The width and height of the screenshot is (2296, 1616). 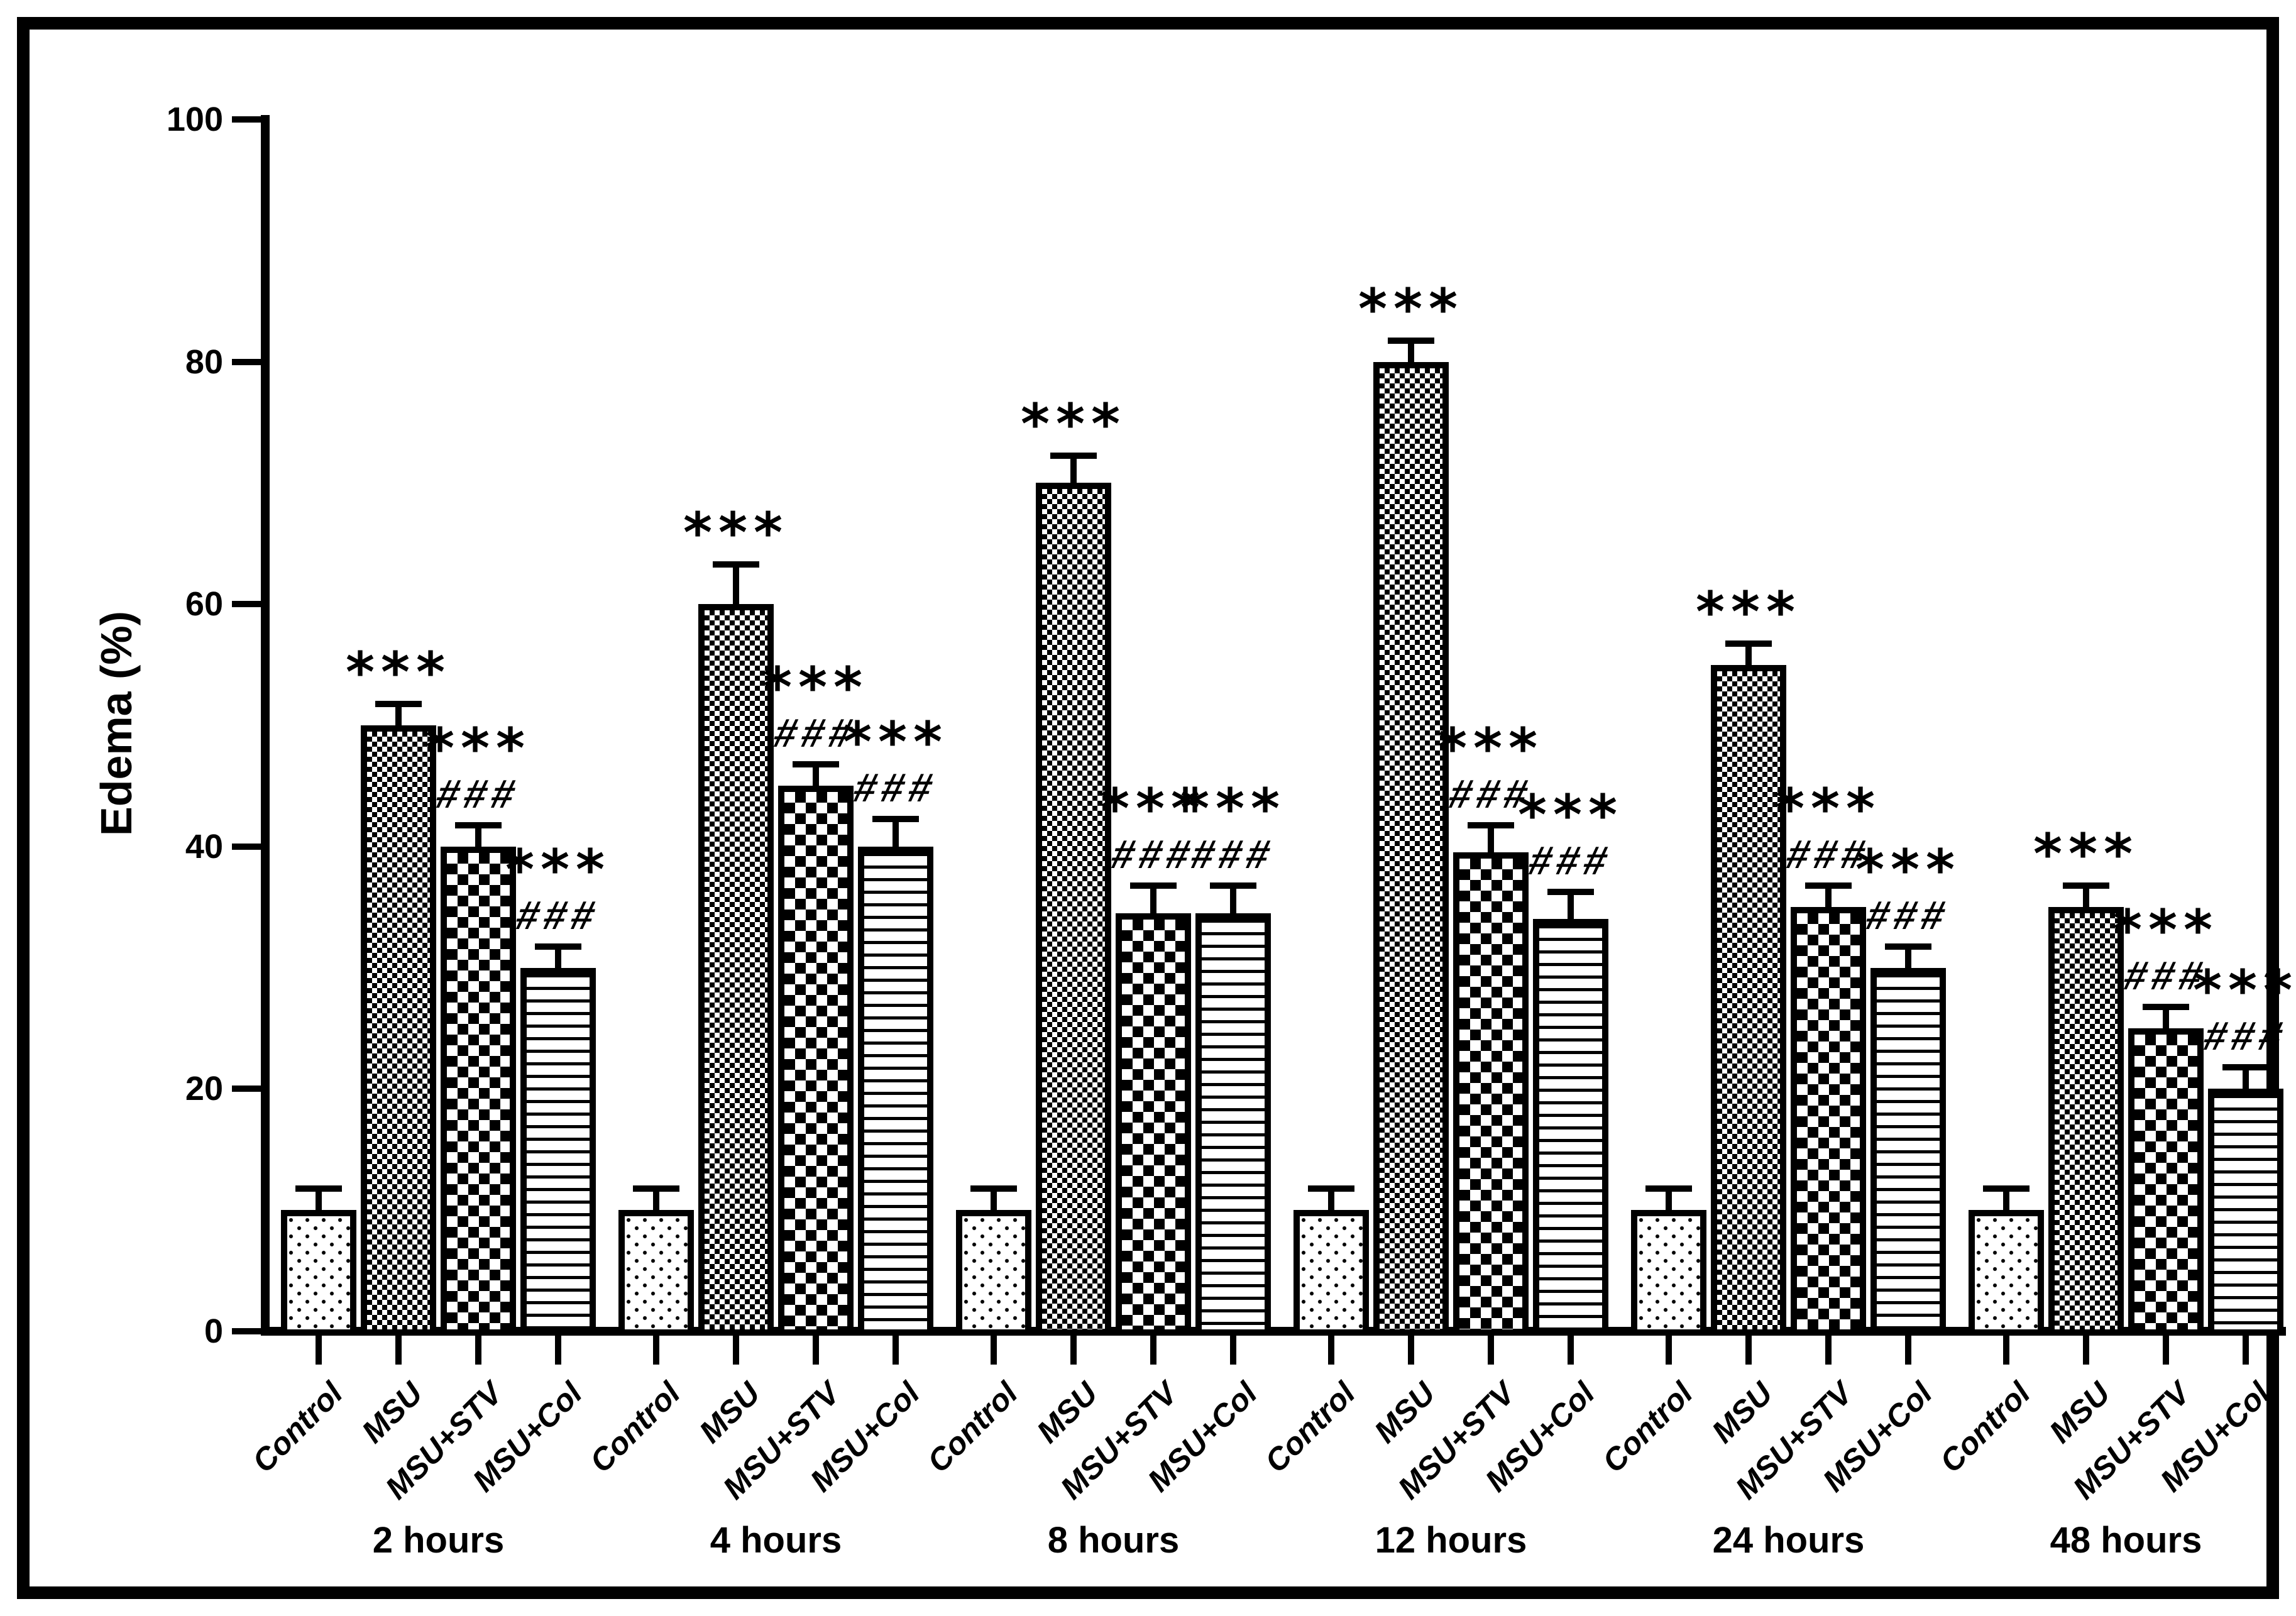 What do you see at coordinates (1073, 909) in the screenshot?
I see `bar-8-hours-MSU` at bounding box center [1073, 909].